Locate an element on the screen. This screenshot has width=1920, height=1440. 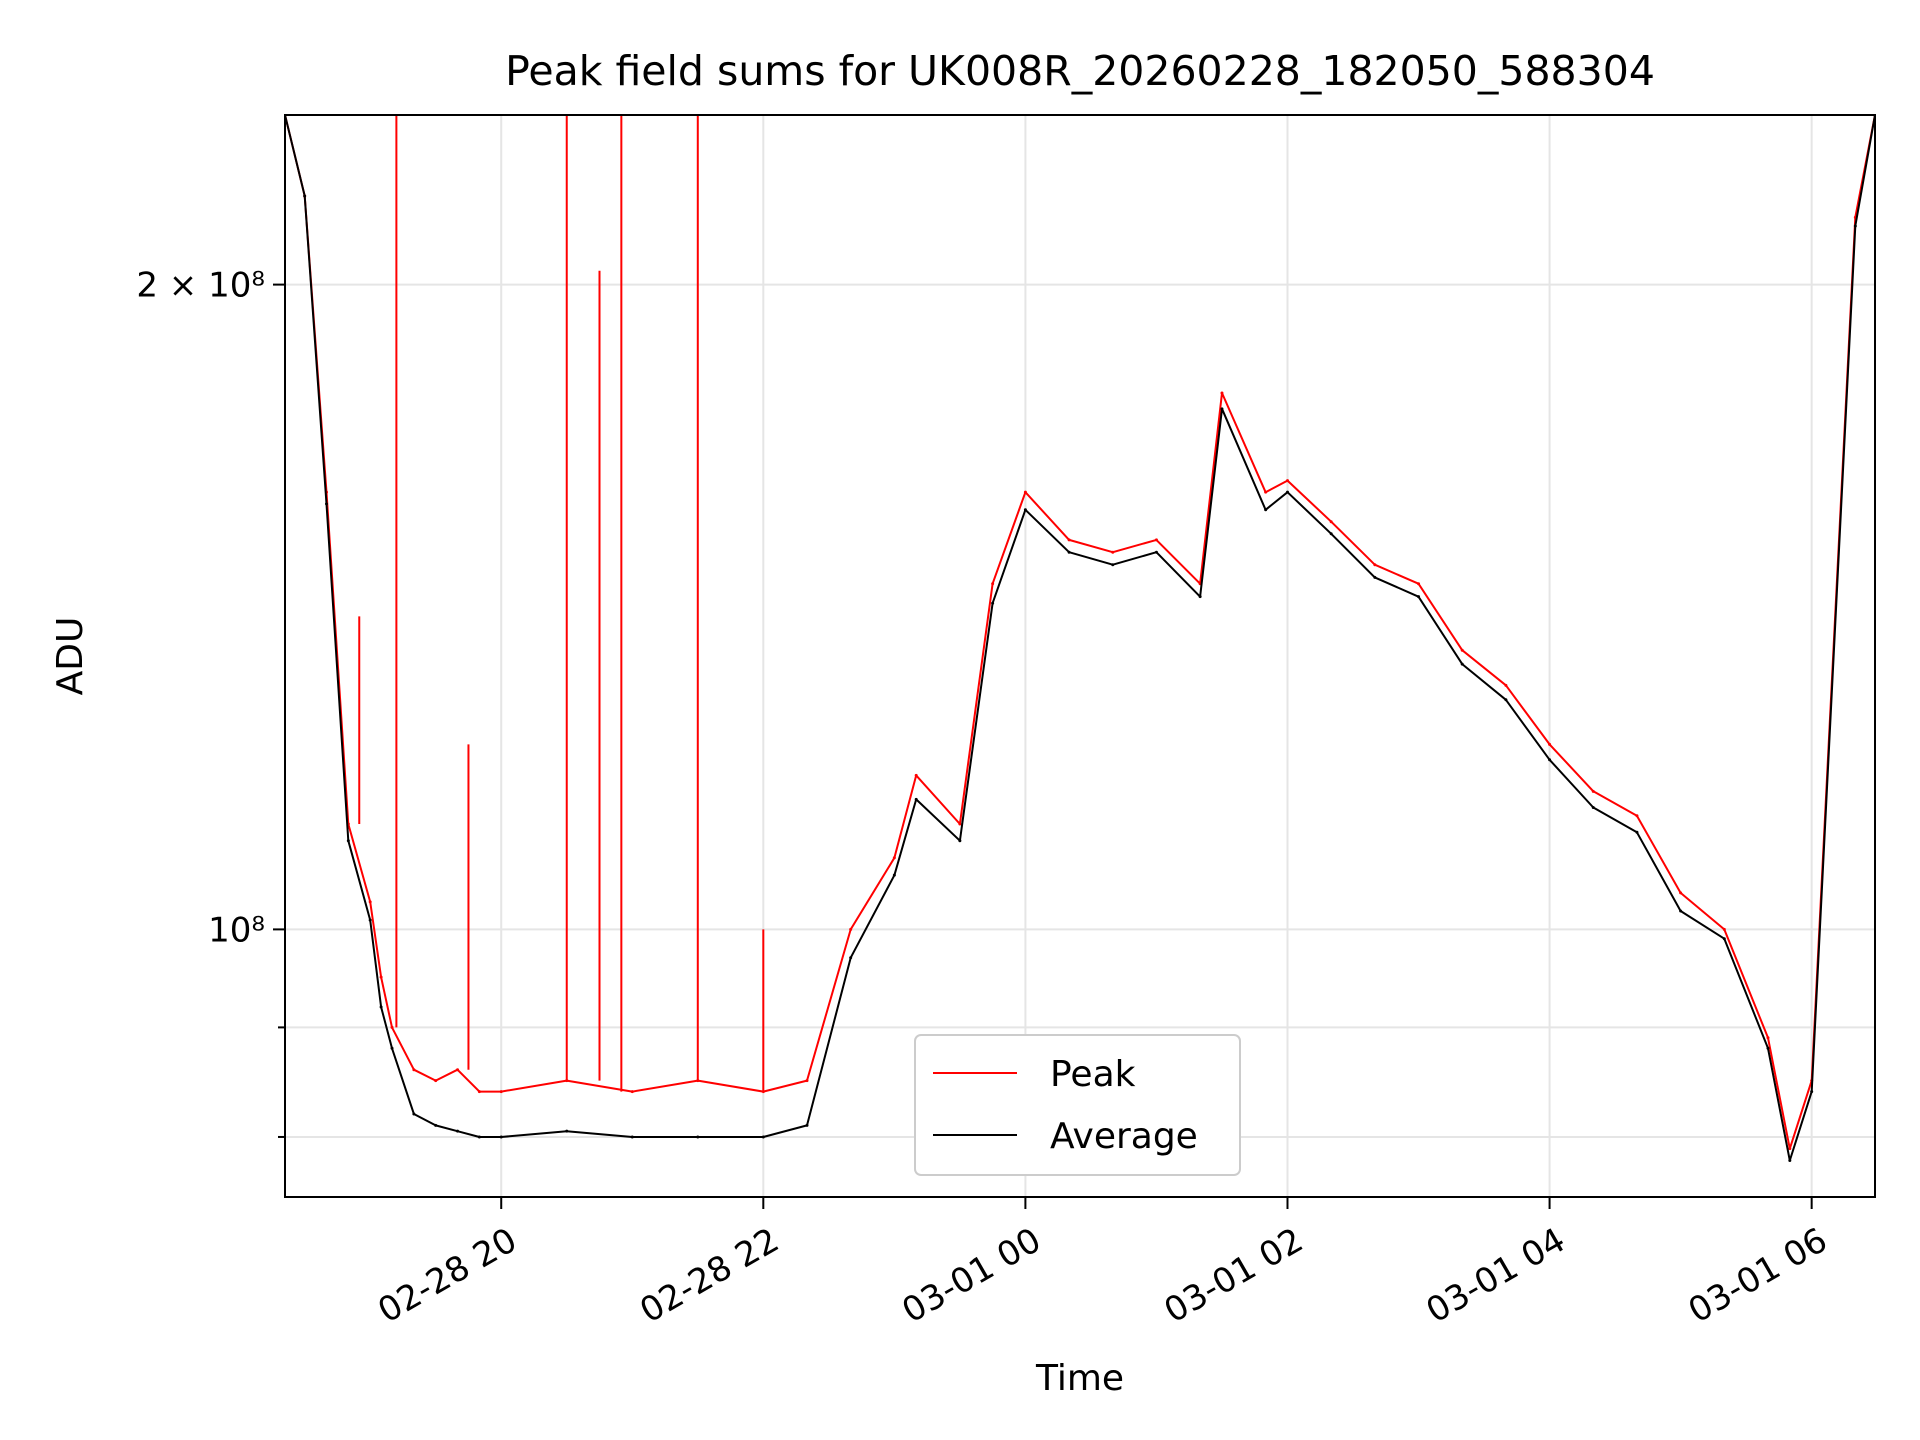
x-axis-title: Time is located at coordinates (1079, 1378).